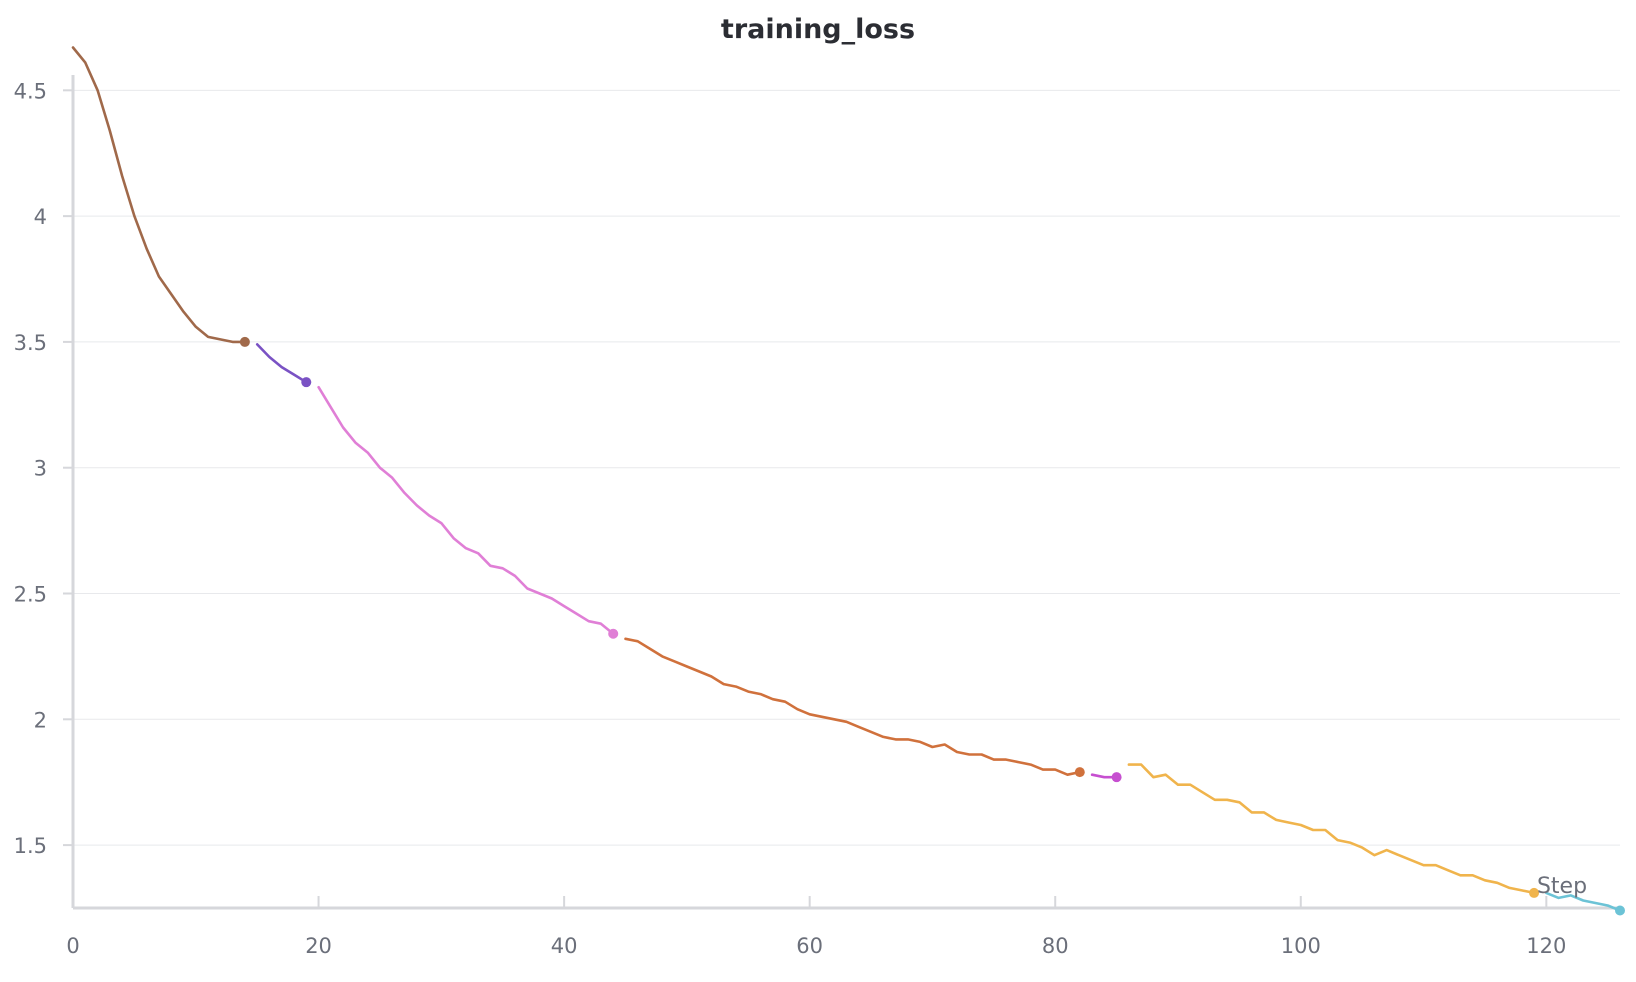 Image resolution: width=1636 pixels, height=982 pixels. Describe the element at coordinates (40, 469) in the screenshot. I see `y-tick-label: 3` at that location.